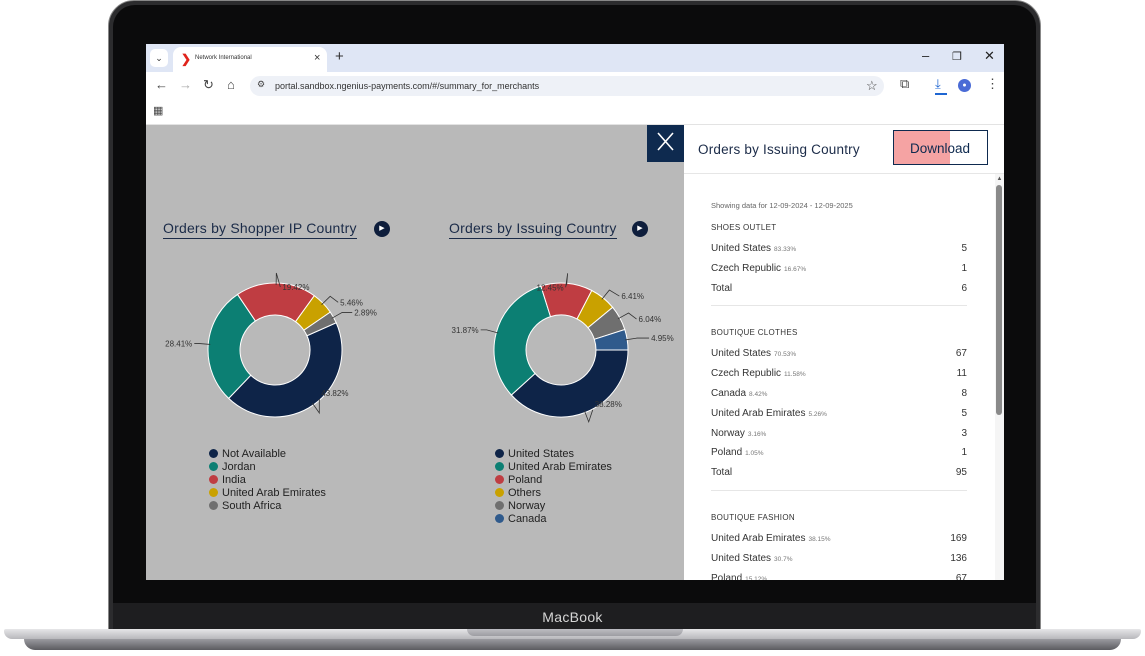  I want to click on shopper-ip-donut-chart: 43.82% 28.41% 19.42% 5.46%2.89%, so click(271, 345).